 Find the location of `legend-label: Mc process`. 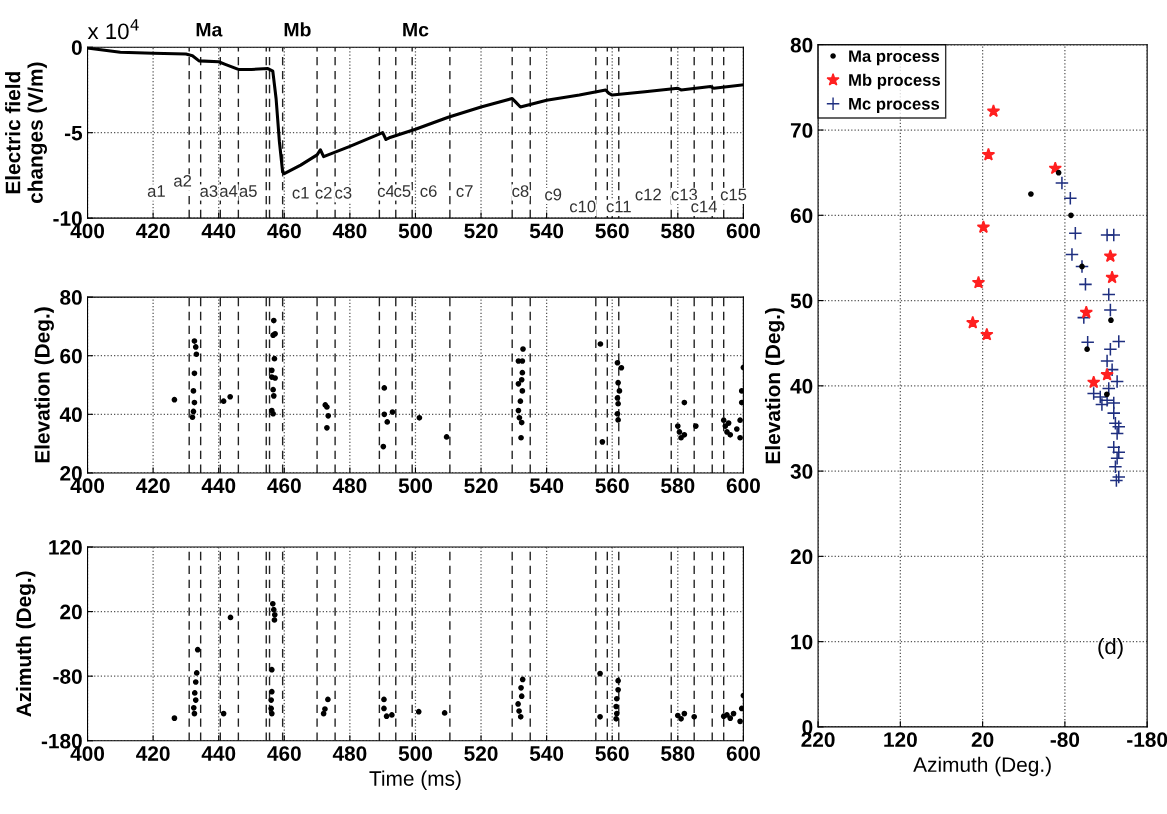

legend-label: Mc process is located at coordinates (894, 106).